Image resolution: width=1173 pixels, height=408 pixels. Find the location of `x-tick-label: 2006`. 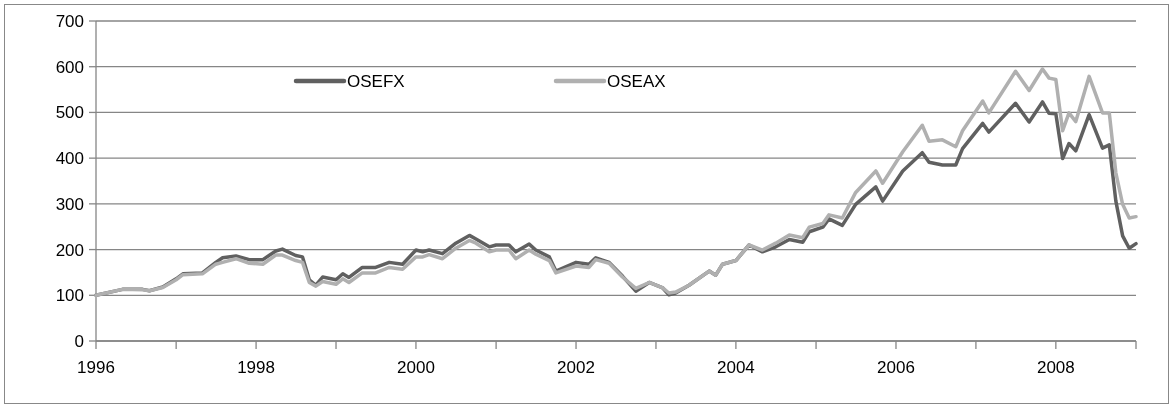

x-tick-label: 2006 is located at coordinates (896, 367).